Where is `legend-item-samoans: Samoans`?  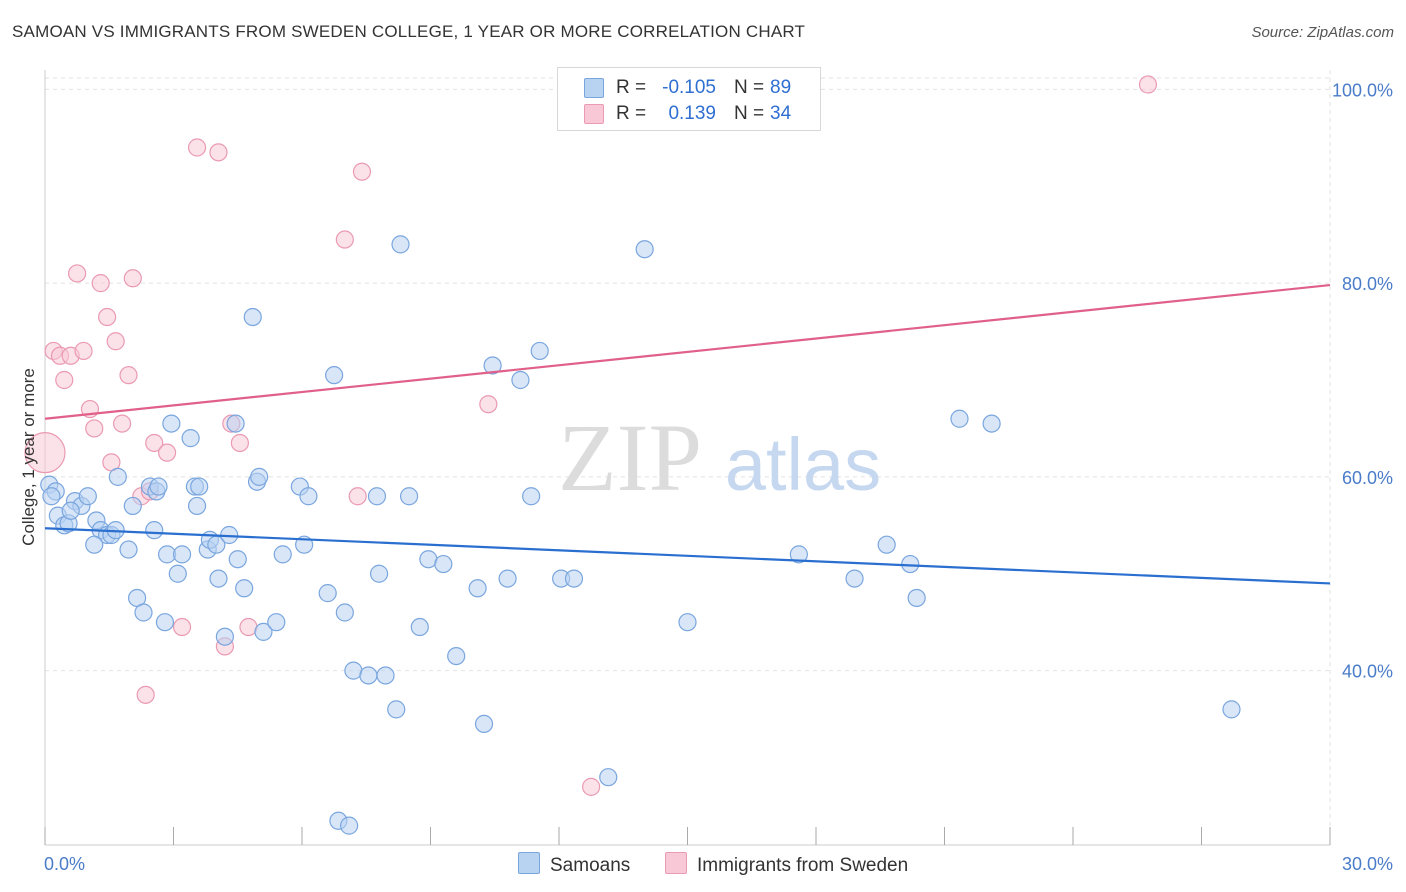
legend-item-samoans: Samoans is located at coordinates (574, 864).